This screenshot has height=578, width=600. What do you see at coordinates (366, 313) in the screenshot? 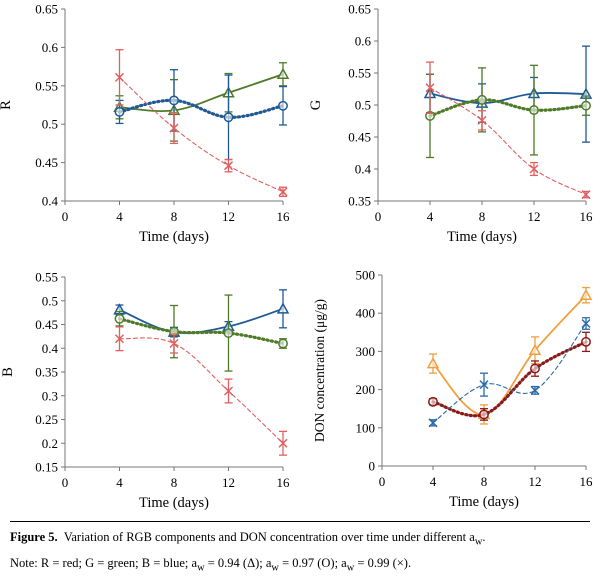
I see `don-y-tick-label: 400` at bounding box center [366, 313].